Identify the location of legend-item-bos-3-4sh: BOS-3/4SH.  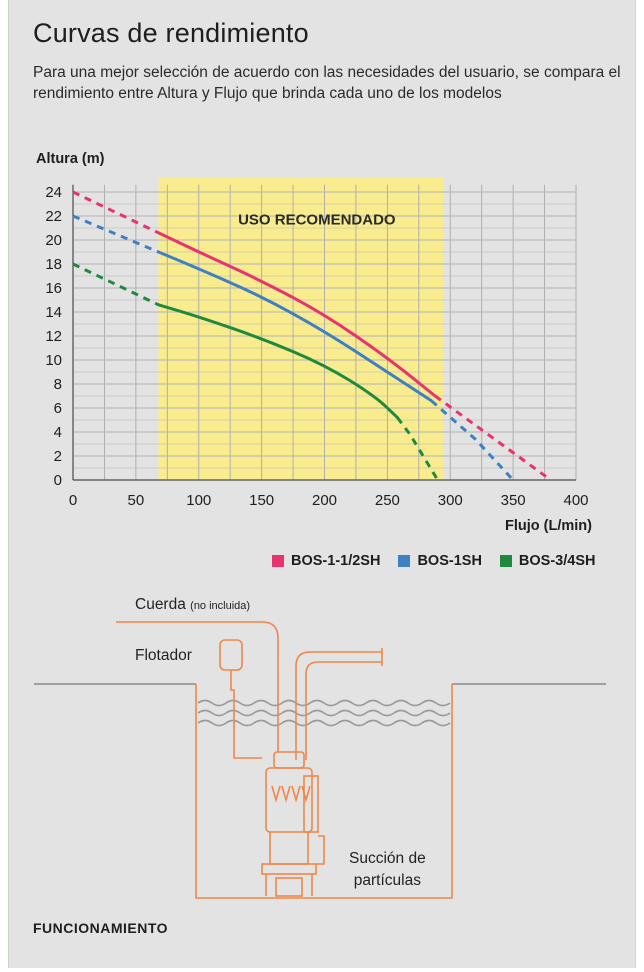
(547, 561).